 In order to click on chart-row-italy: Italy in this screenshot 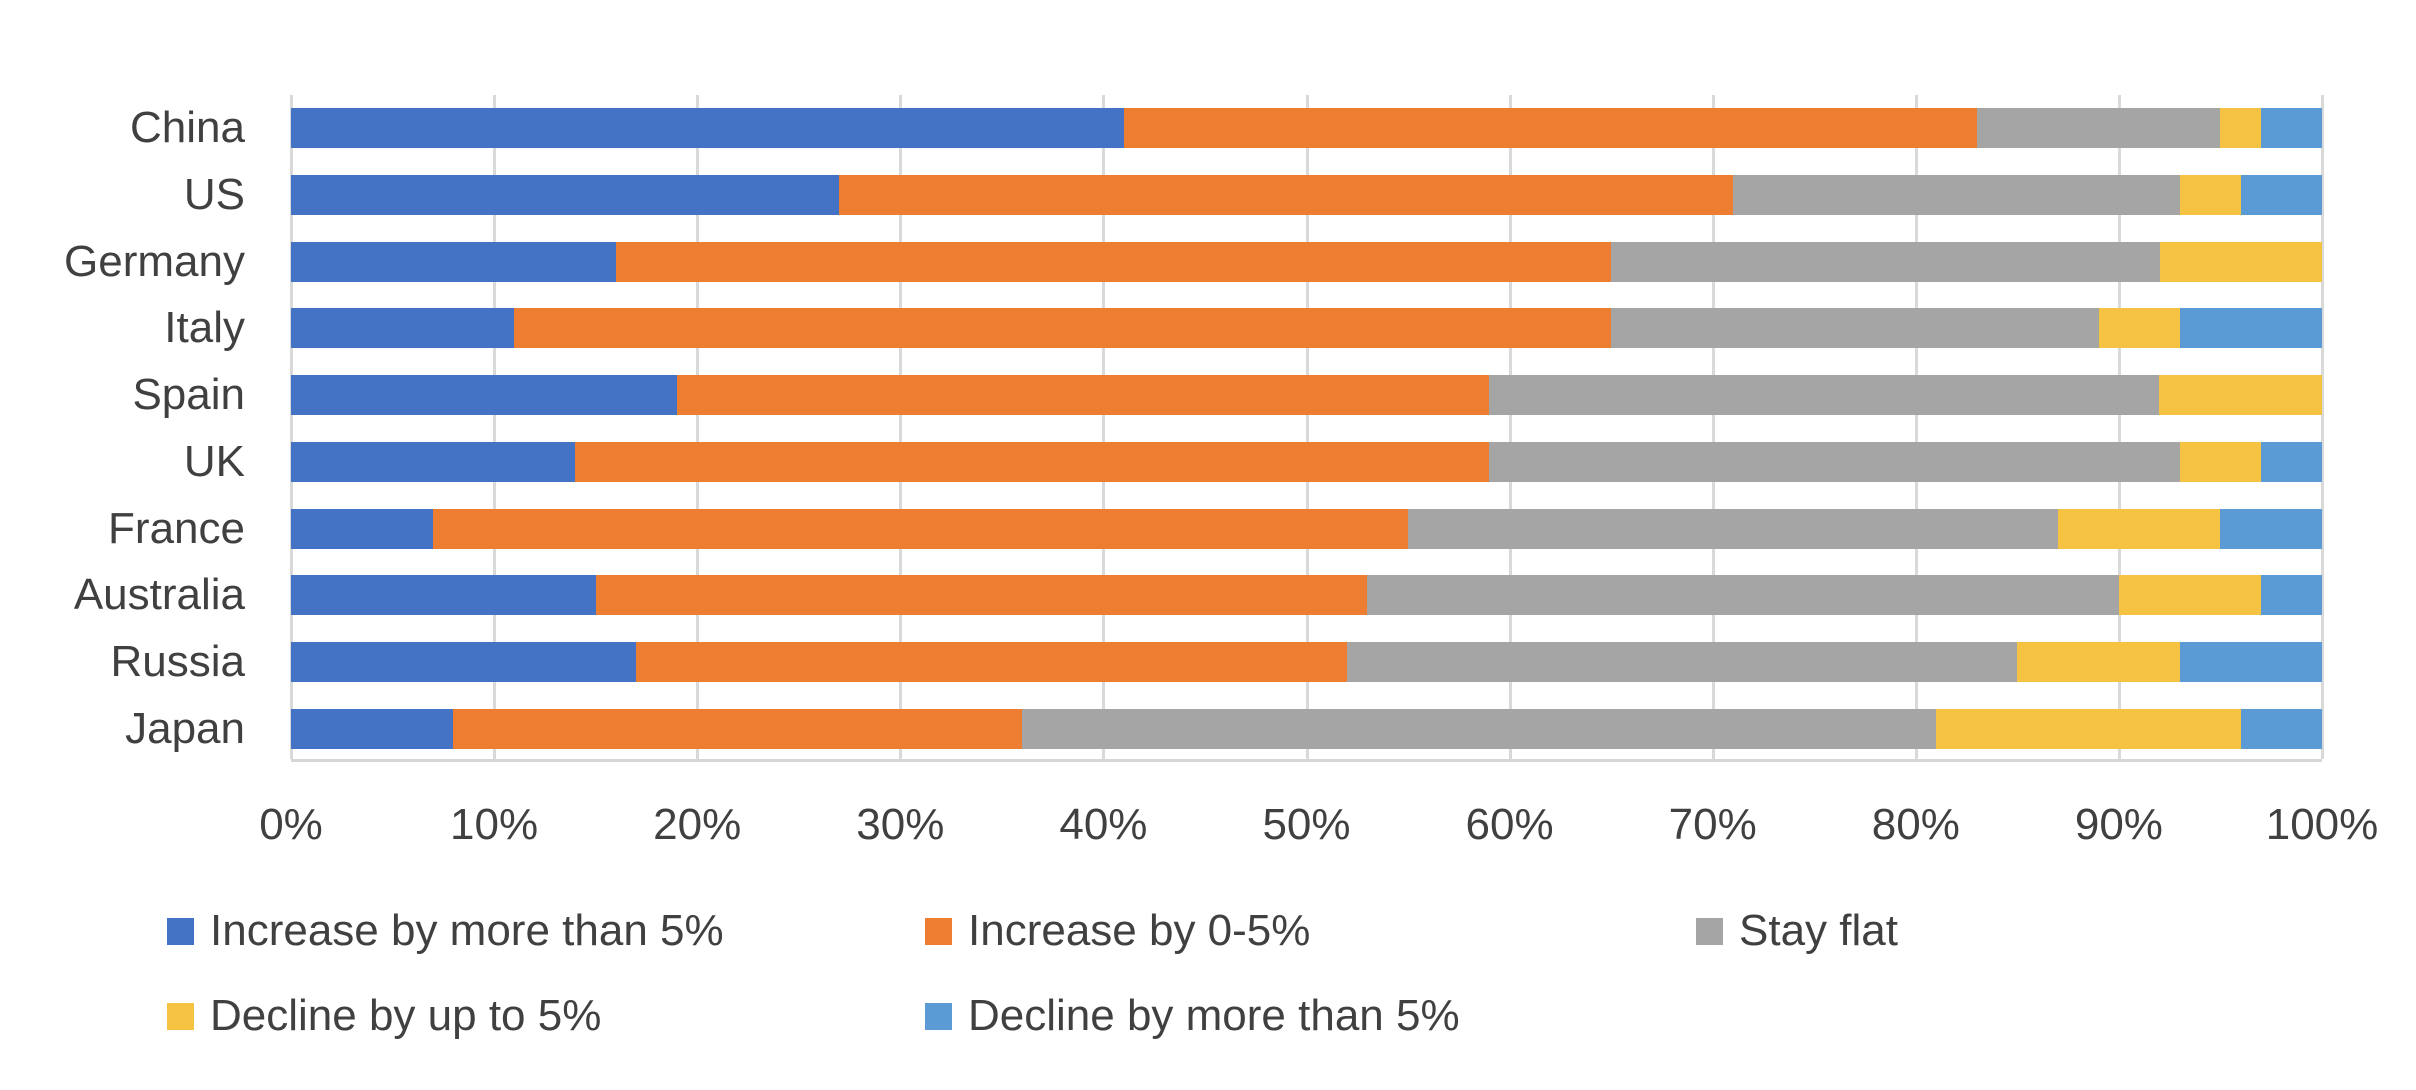, I will do `click(1161, 328)`.